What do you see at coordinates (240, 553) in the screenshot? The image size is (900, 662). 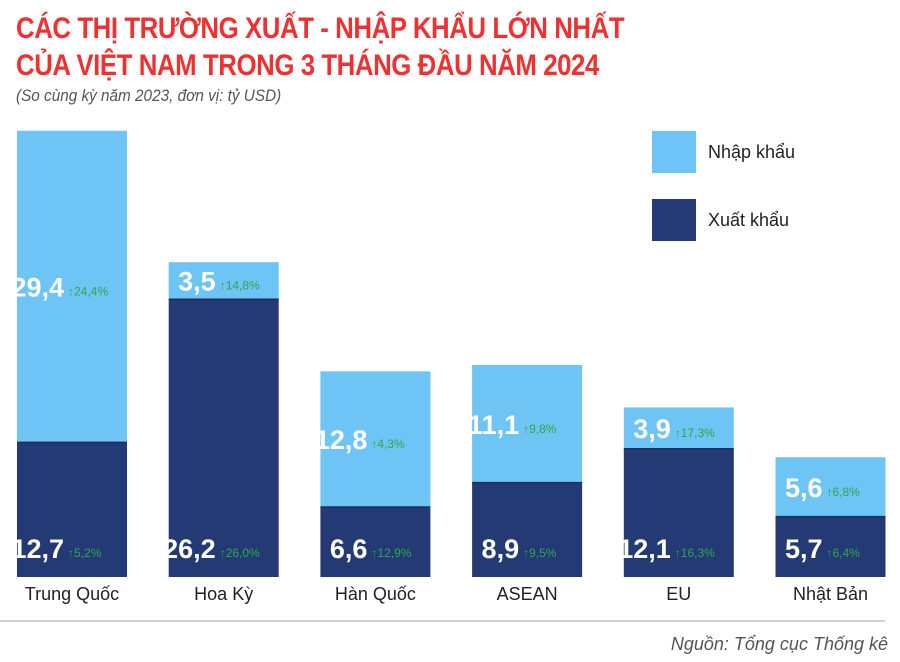 I see `export-label-growth: ↑26,0%` at bounding box center [240, 553].